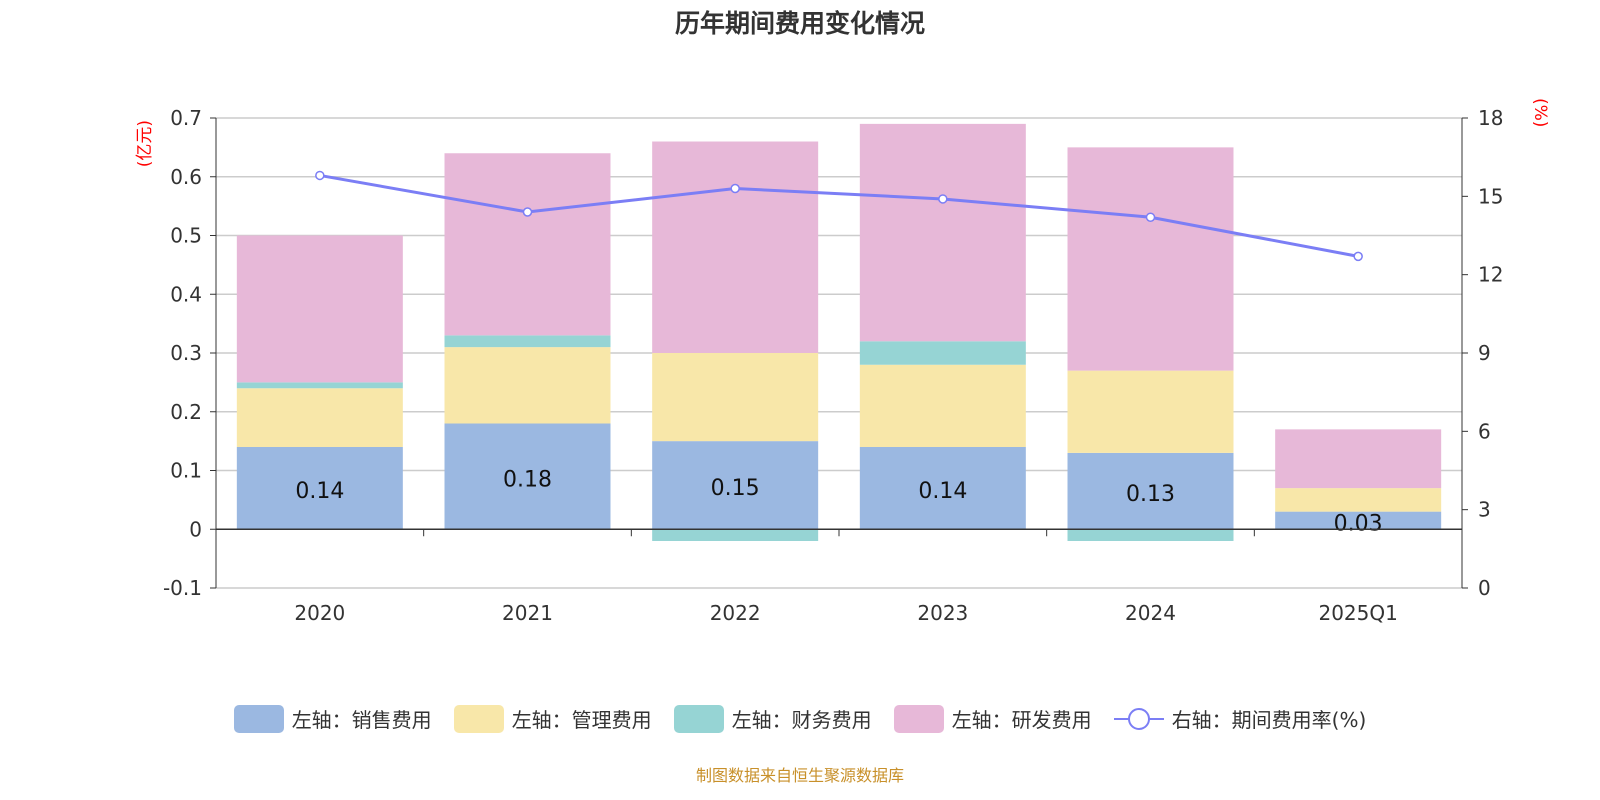 Image resolution: width=1600 pixels, height=800 pixels. What do you see at coordinates (186, 353) in the screenshot?
I see `left-axis-tick-label: 0.3` at bounding box center [186, 353].